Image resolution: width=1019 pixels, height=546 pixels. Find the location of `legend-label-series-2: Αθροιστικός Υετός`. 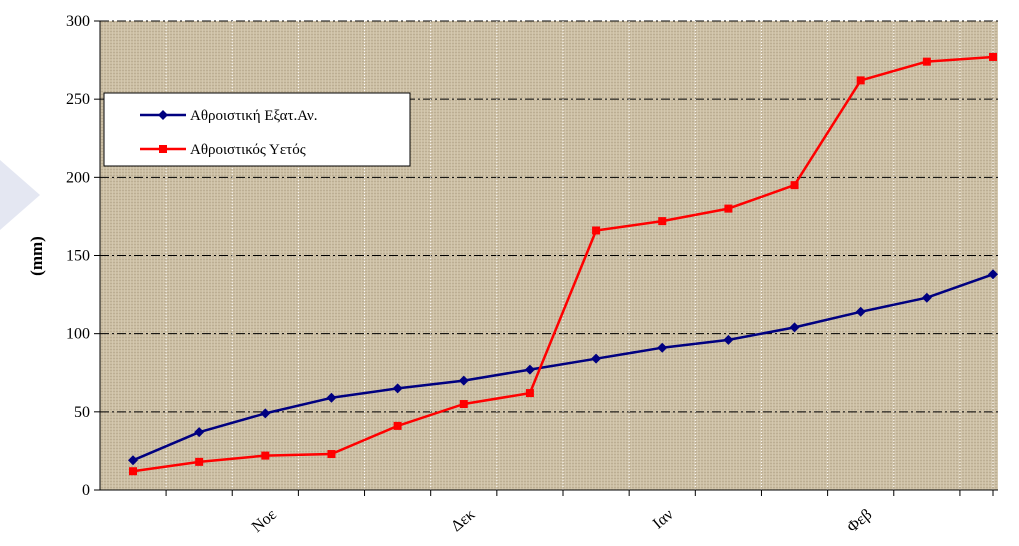

legend-label-series-2: Αθροιστικός Υετός is located at coordinates (248, 150).